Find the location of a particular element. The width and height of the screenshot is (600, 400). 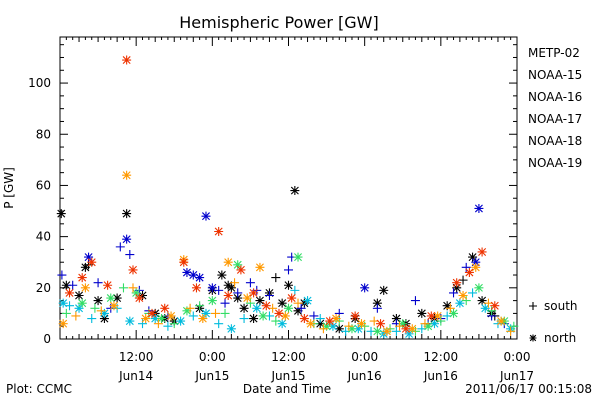

symbol-legend-marker-south is located at coordinates (533, 306).